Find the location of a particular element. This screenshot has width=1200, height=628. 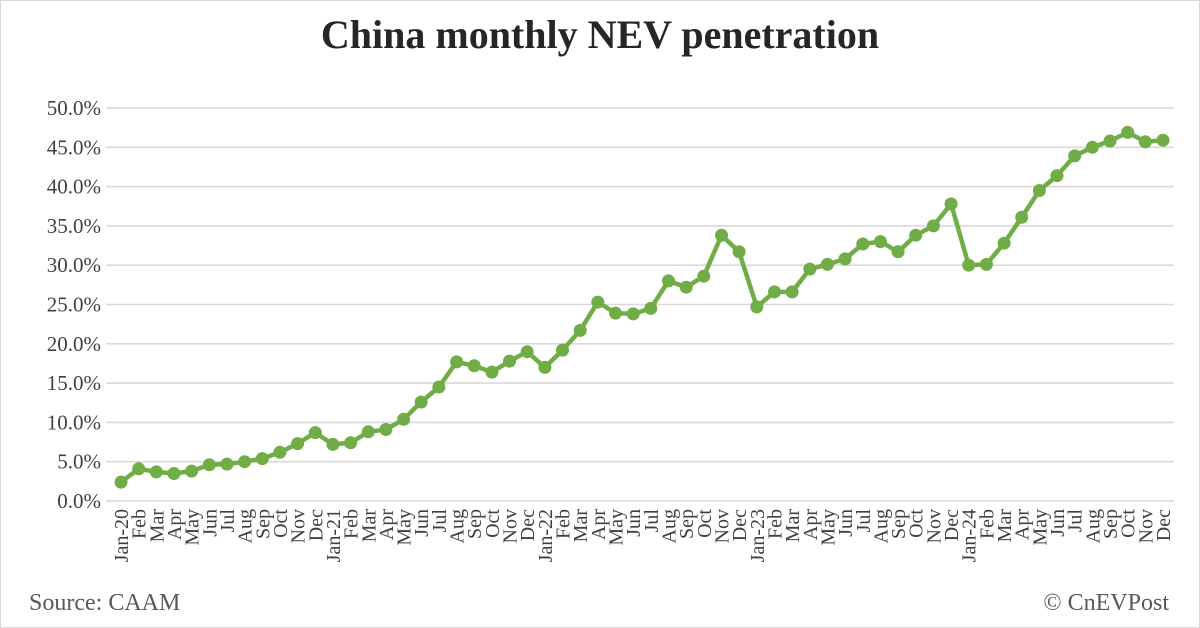

x-axis-tick-label: Jan-20 is located at coordinates (122, 535).